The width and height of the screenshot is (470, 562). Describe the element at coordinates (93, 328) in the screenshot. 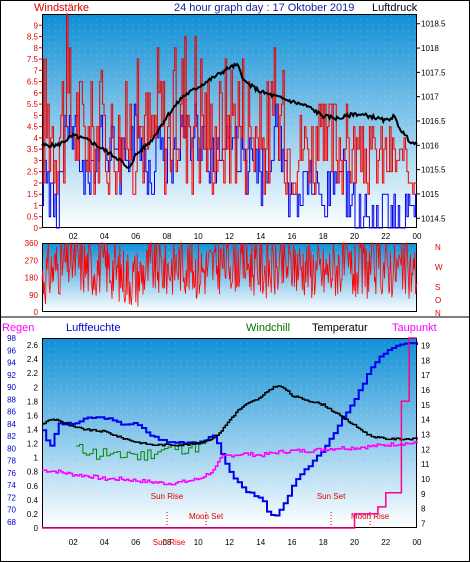

I see `humidity-label: Luftfeuchte` at that location.